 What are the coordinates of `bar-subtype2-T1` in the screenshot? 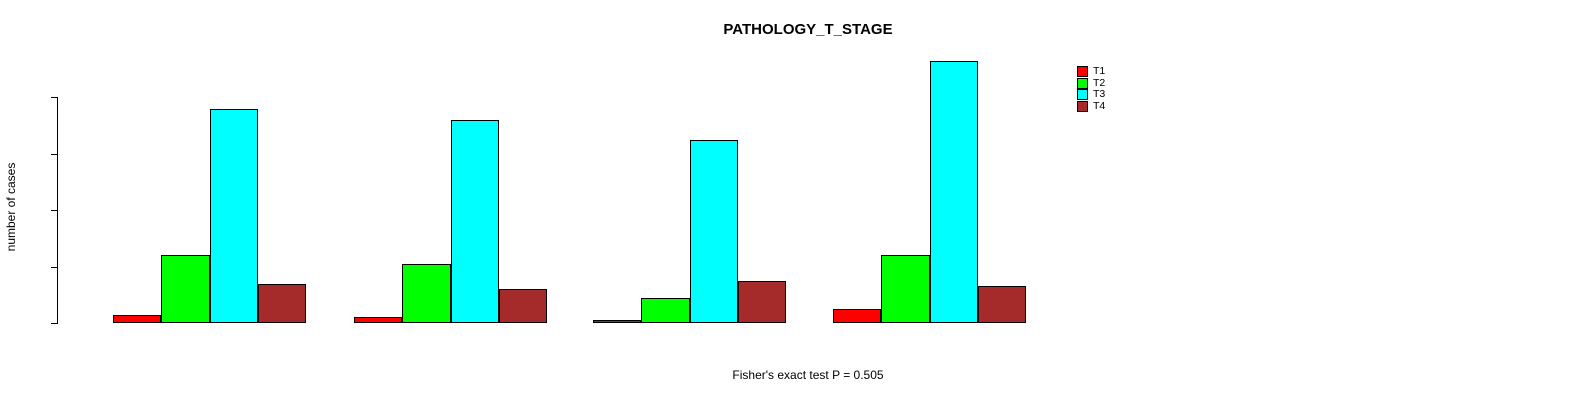 It's located at (378, 320).